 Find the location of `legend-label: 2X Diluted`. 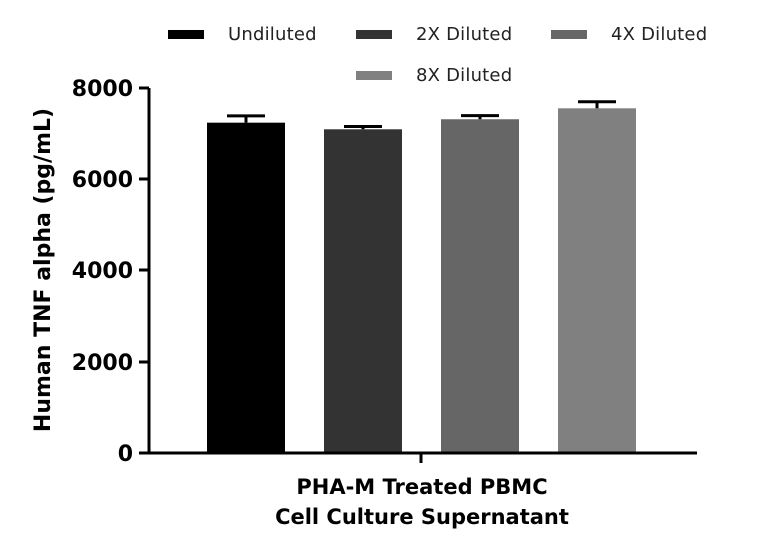

legend-label: 2X Diluted is located at coordinates (464, 34).